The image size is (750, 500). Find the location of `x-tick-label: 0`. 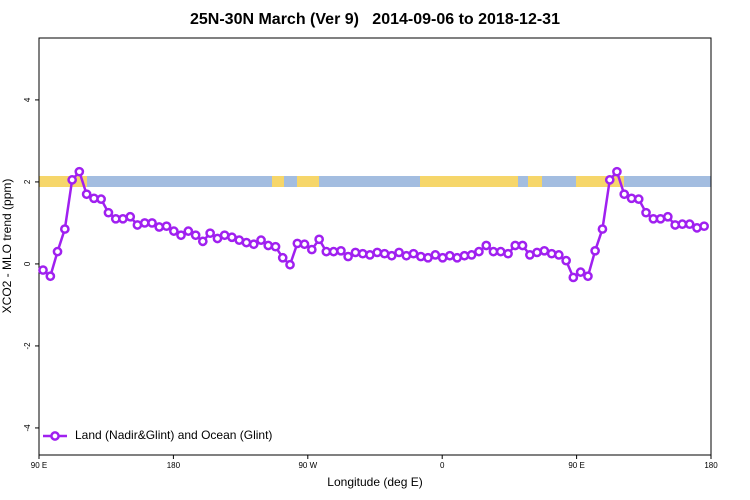

x-tick-label: 0 is located at coordinates (442, 465).